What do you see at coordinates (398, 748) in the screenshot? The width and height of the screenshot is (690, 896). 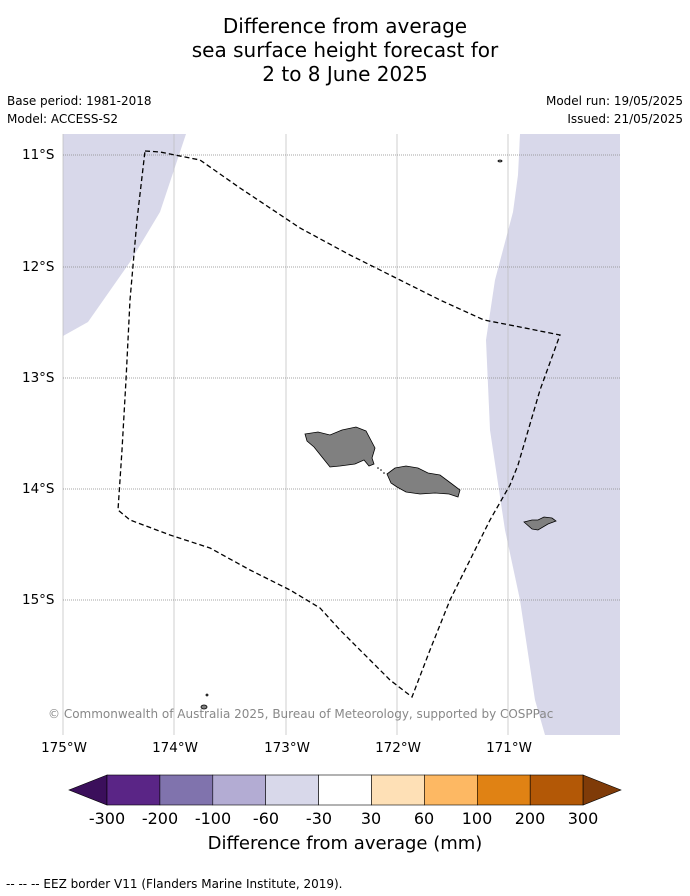 I see `lon-label-172w: 172°W` at bounding box center [398, 748].